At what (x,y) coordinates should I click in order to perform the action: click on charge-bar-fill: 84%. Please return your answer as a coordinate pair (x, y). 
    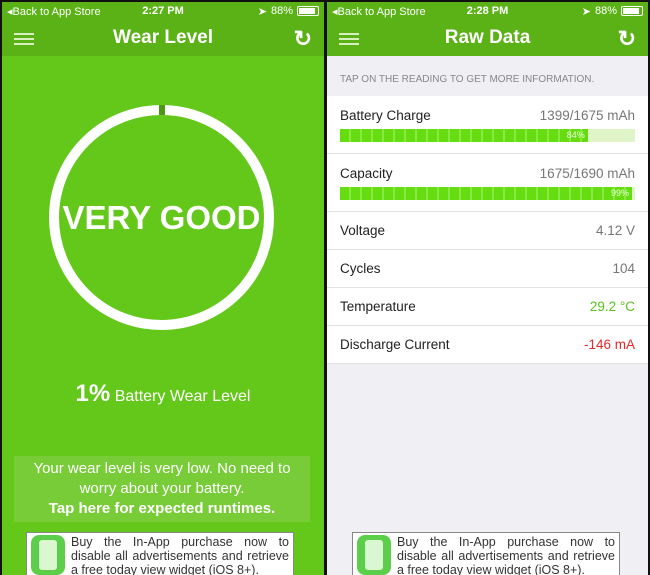
    Looking at the image, I should click on (464, 135).